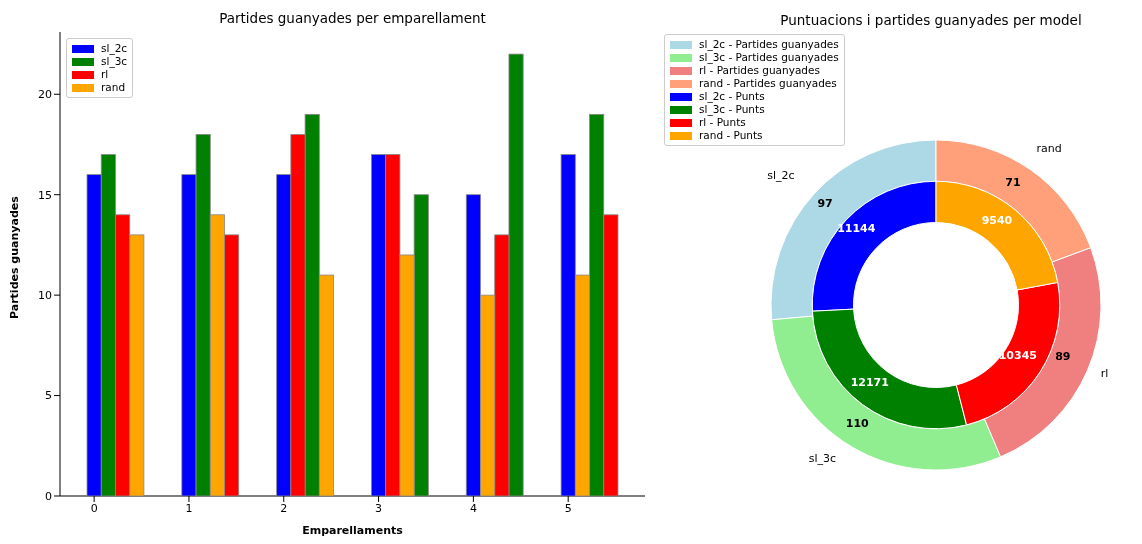 This screenshot has width=1142, height=544. I want to click on legend-label: sl_2c, so click(114, 48).